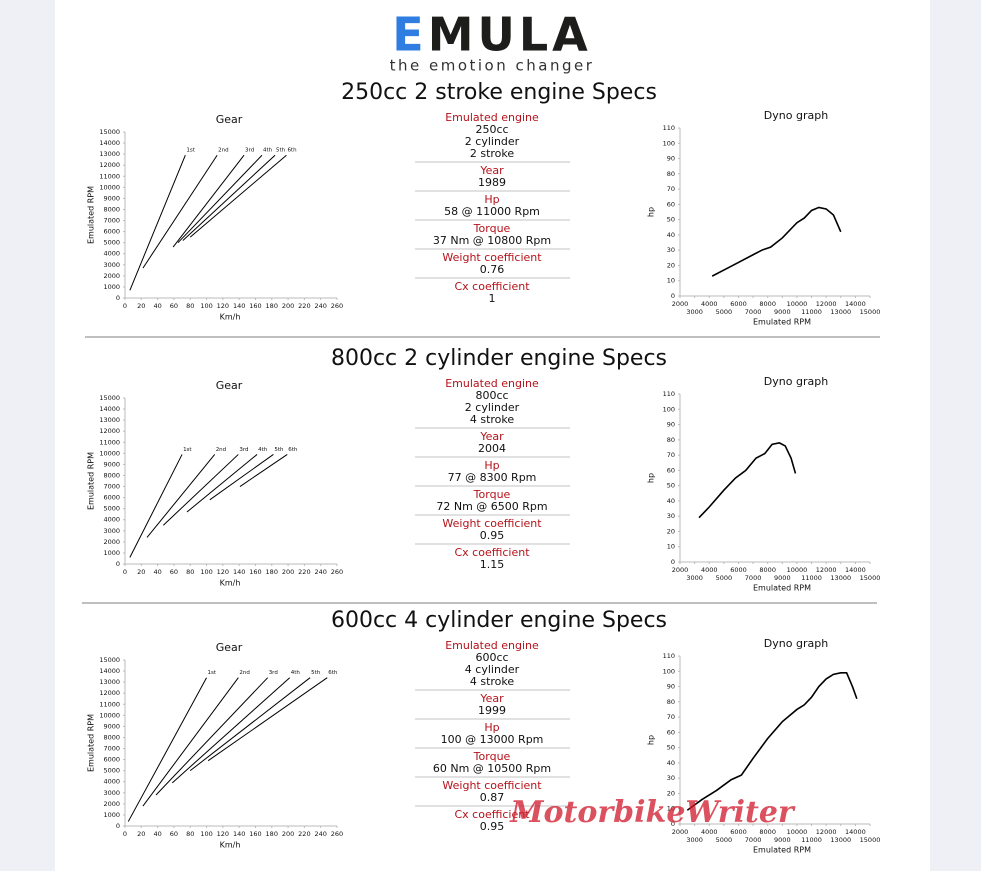 This screenshot has height=875, width=981. I want to click on x-tick-label: 160, so click(255, 572).